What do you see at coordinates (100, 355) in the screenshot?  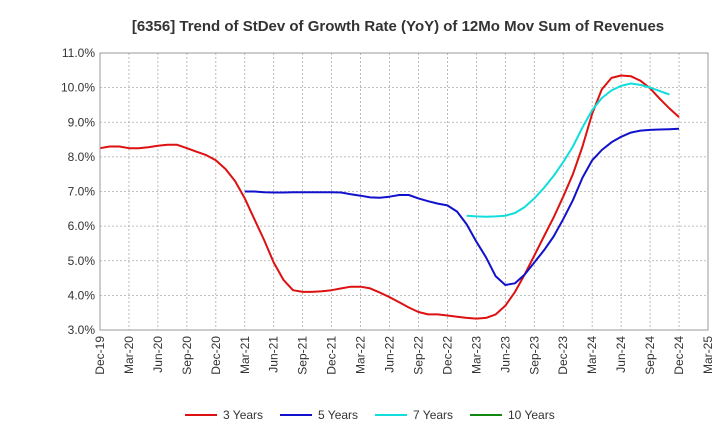 I see `x-tick-label: Dec-19` at bounding box center [100, 355].